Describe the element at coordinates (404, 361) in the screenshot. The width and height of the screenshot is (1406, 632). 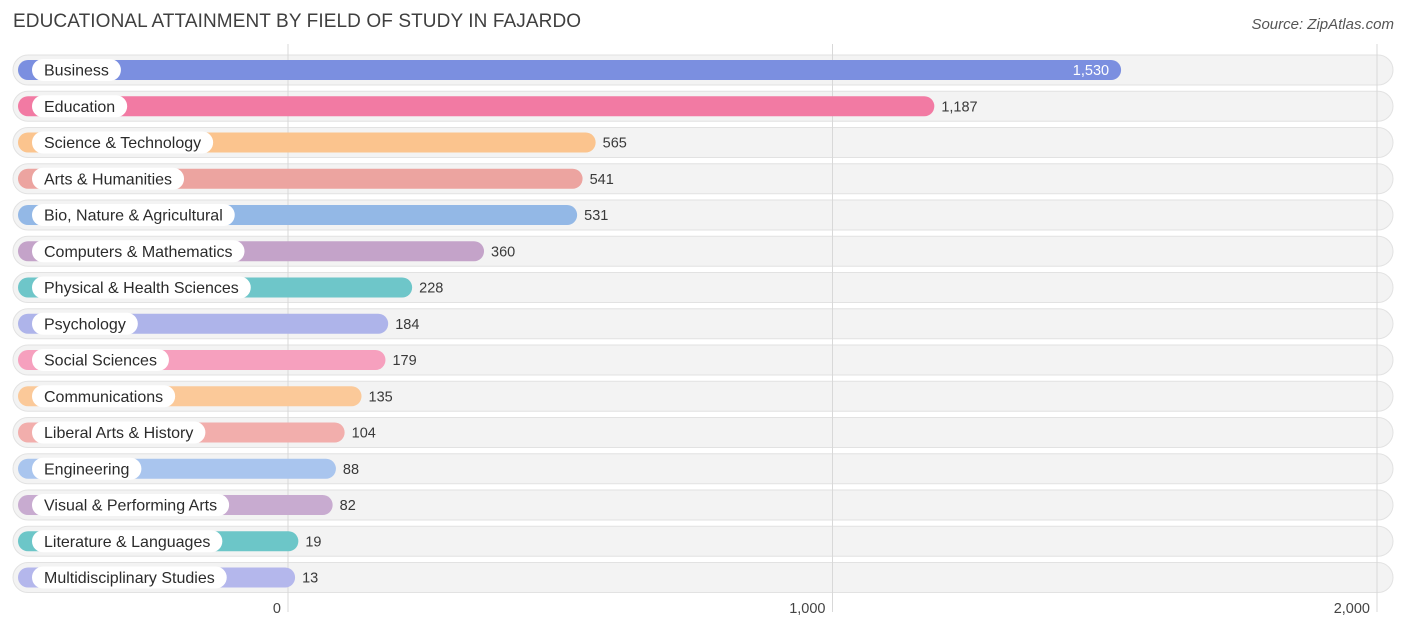
I see `value-label: 179` at that location.